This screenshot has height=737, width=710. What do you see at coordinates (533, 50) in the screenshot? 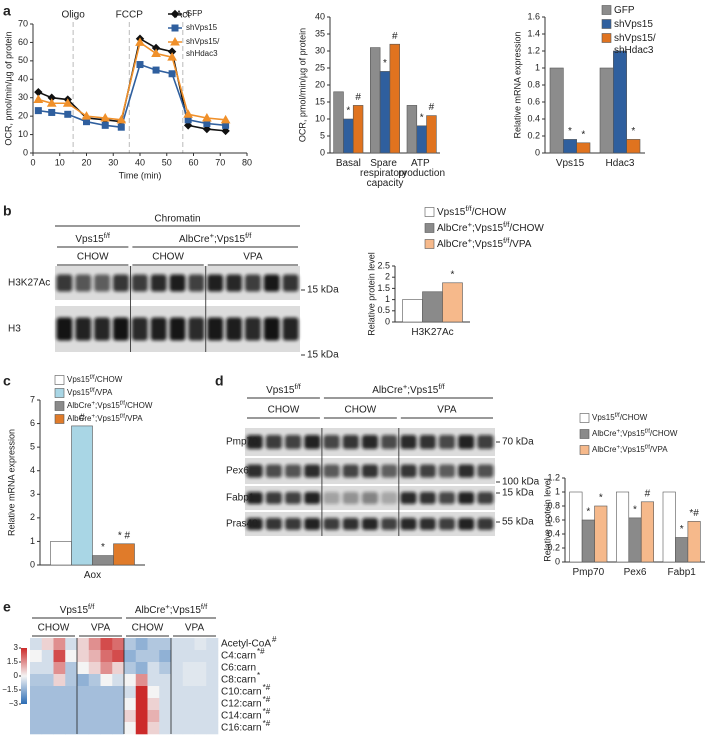
I see `y-tick-label: 1.2` at bounding box center [533, 50].